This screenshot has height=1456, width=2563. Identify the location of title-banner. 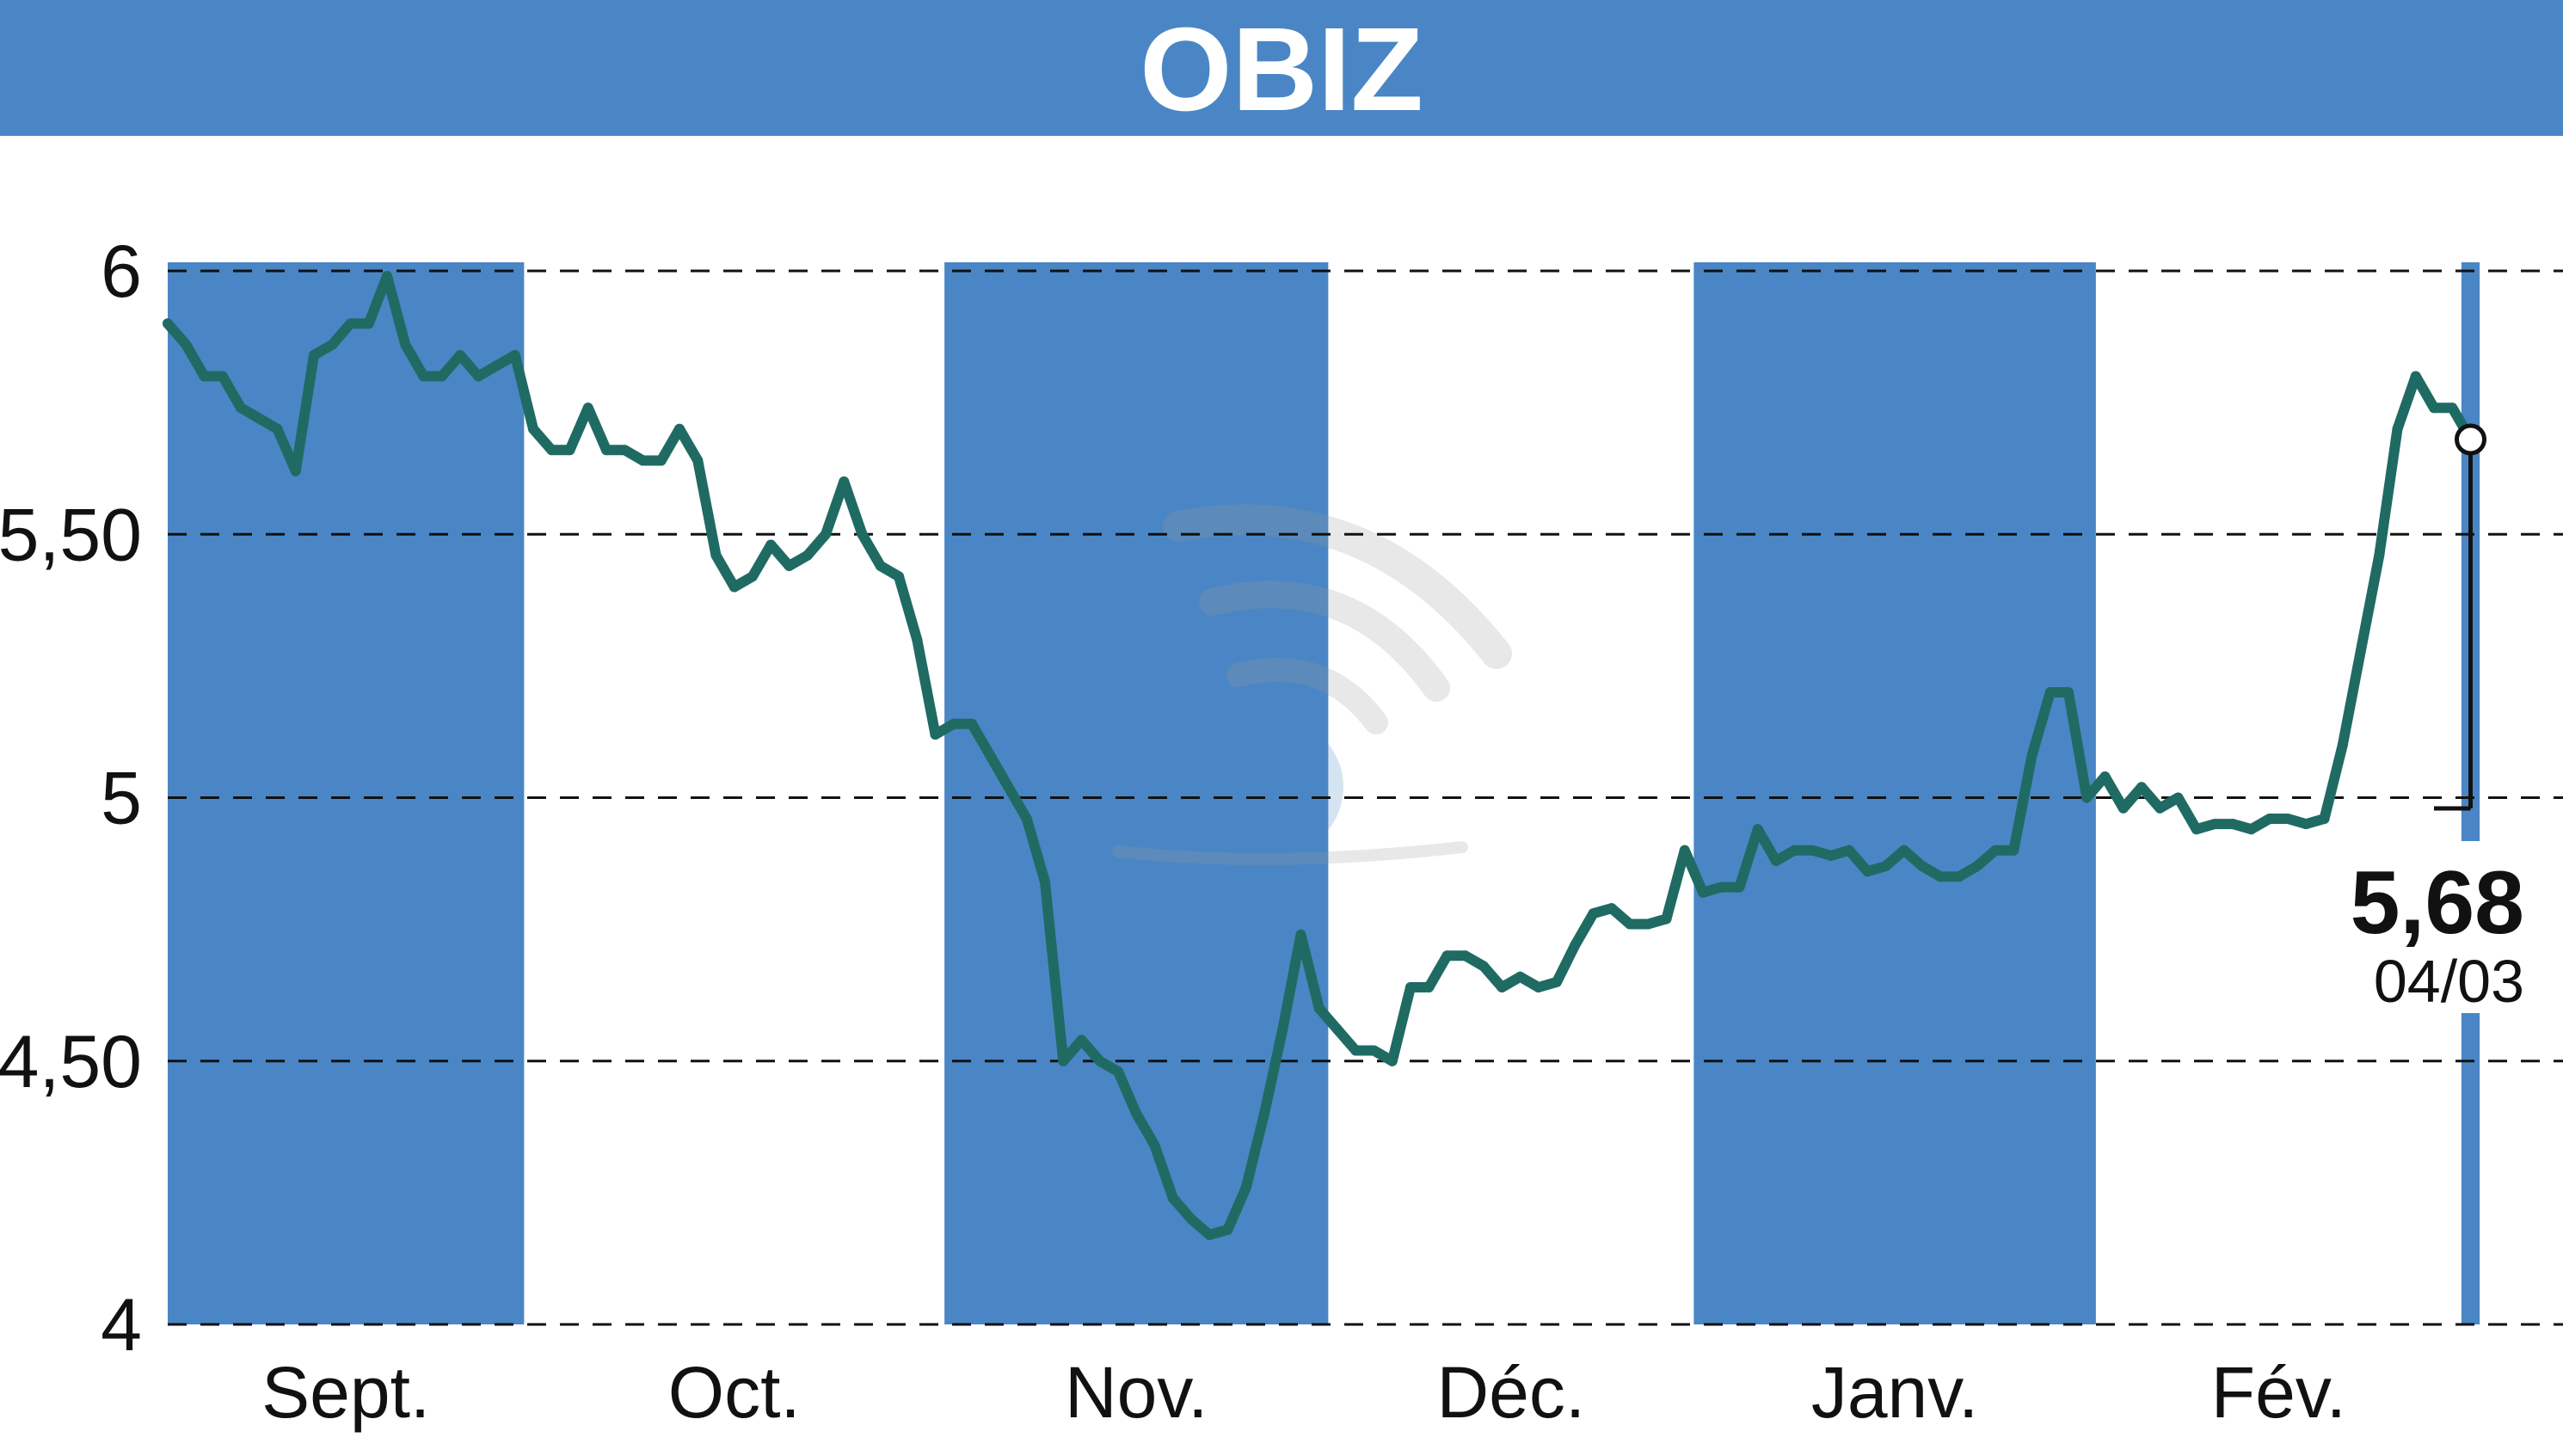
(1281, 68).